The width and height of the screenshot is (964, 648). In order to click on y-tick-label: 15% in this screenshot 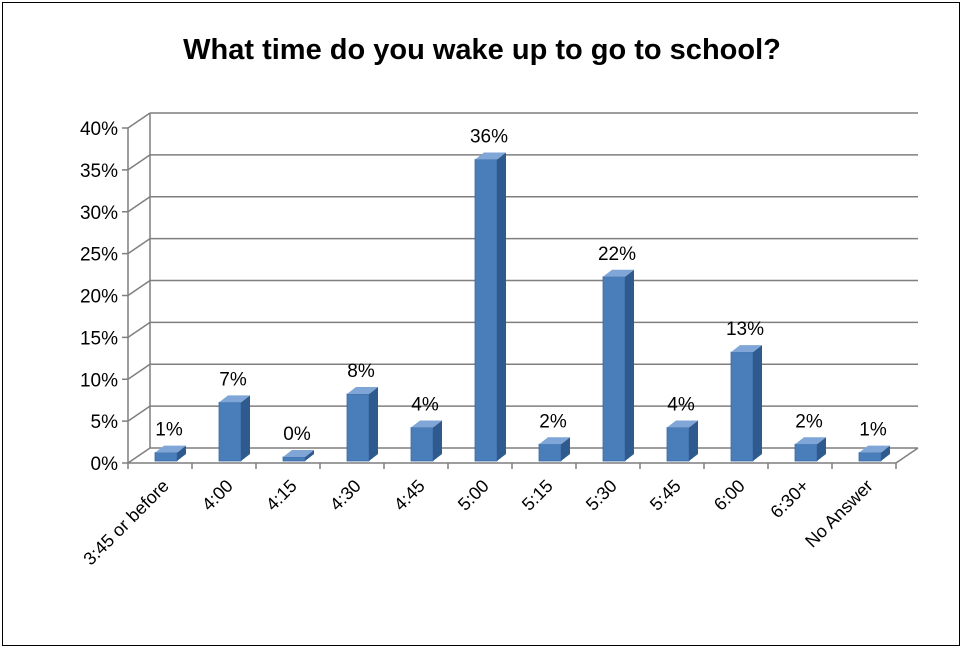, I will do `click(99, 338)`.